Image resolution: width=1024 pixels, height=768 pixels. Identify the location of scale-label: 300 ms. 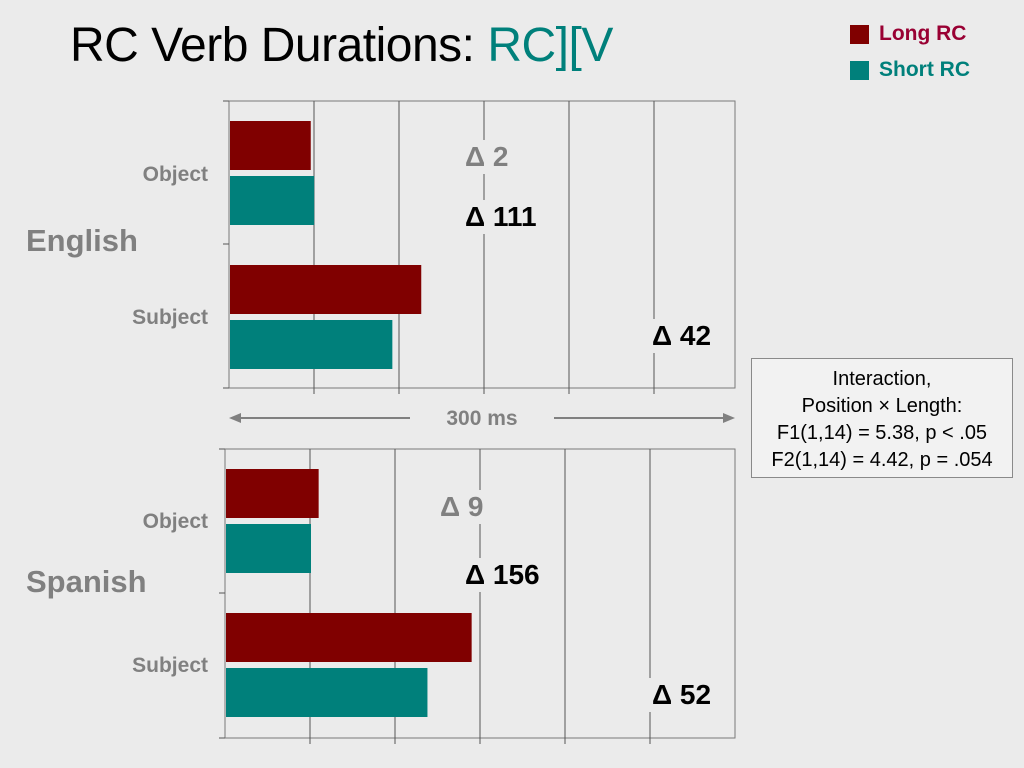
(481, 418).